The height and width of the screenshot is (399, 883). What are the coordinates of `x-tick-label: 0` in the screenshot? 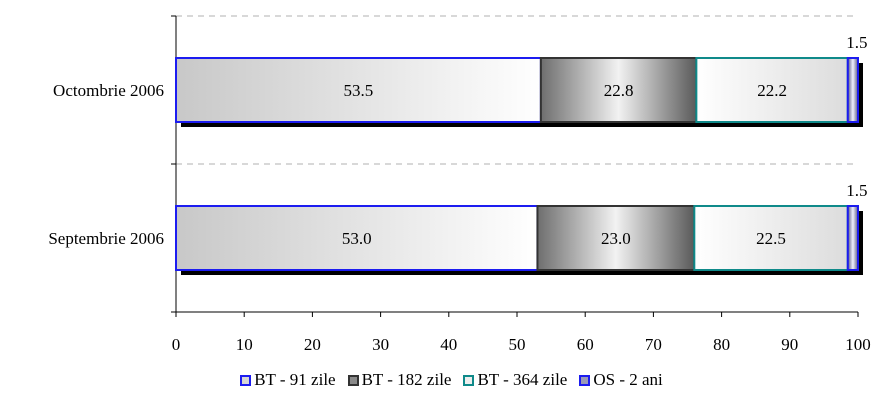 It's located at (176, 344).